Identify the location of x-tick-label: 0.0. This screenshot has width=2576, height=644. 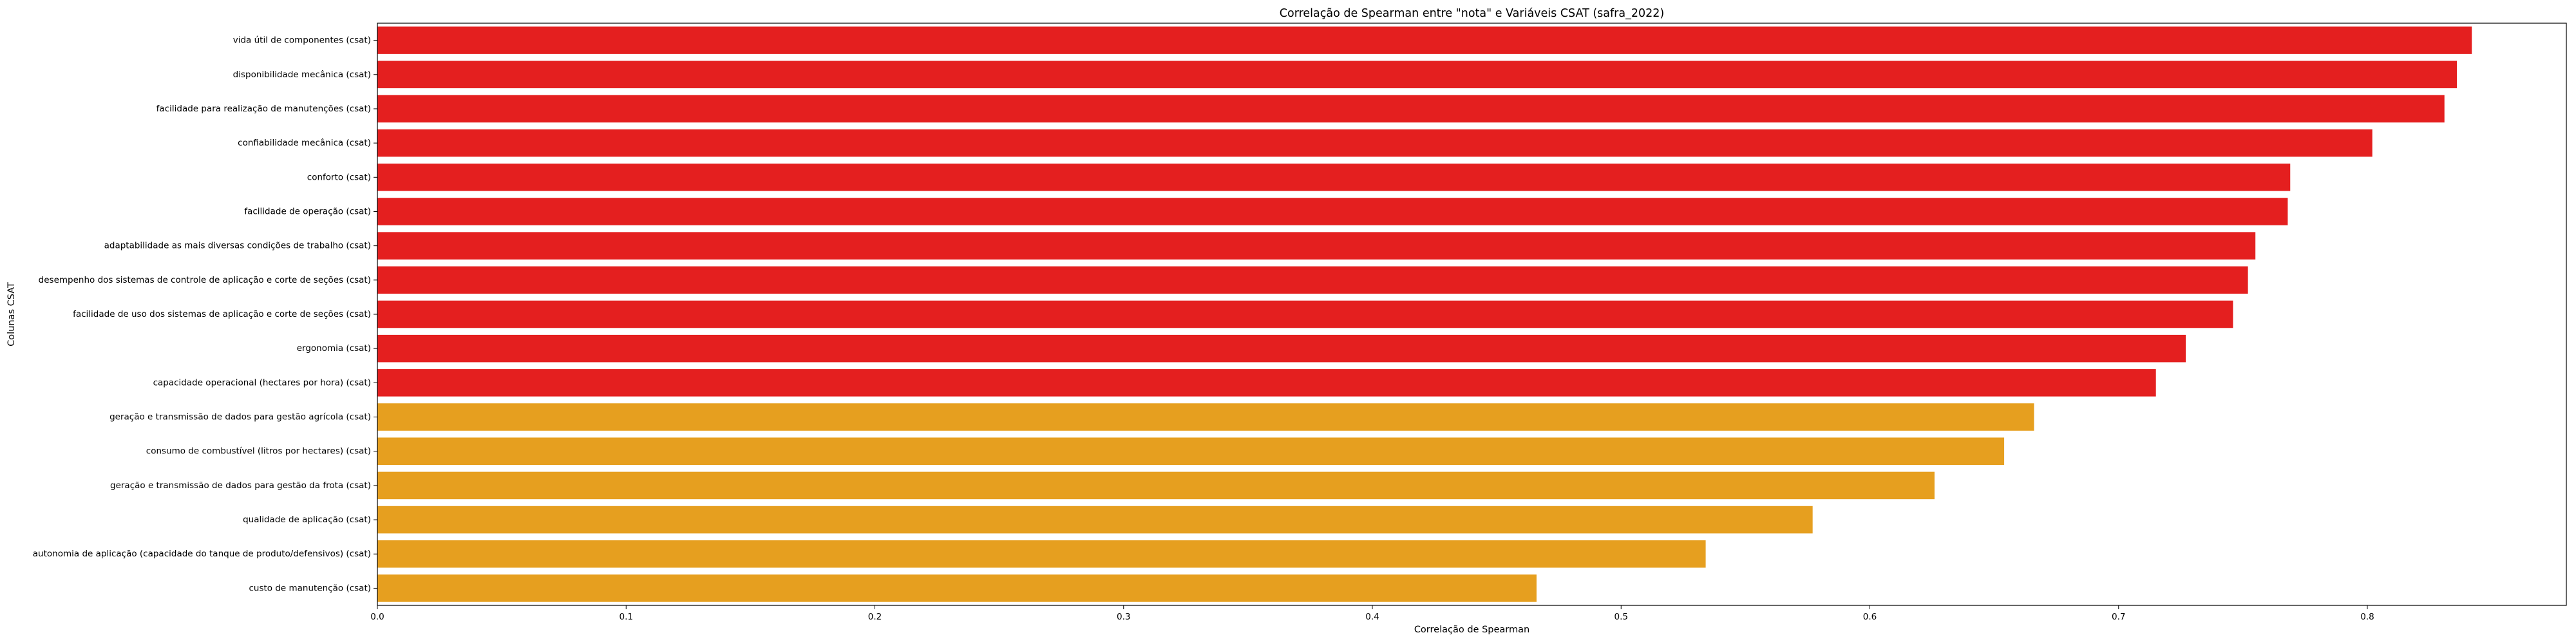
(377, 617).